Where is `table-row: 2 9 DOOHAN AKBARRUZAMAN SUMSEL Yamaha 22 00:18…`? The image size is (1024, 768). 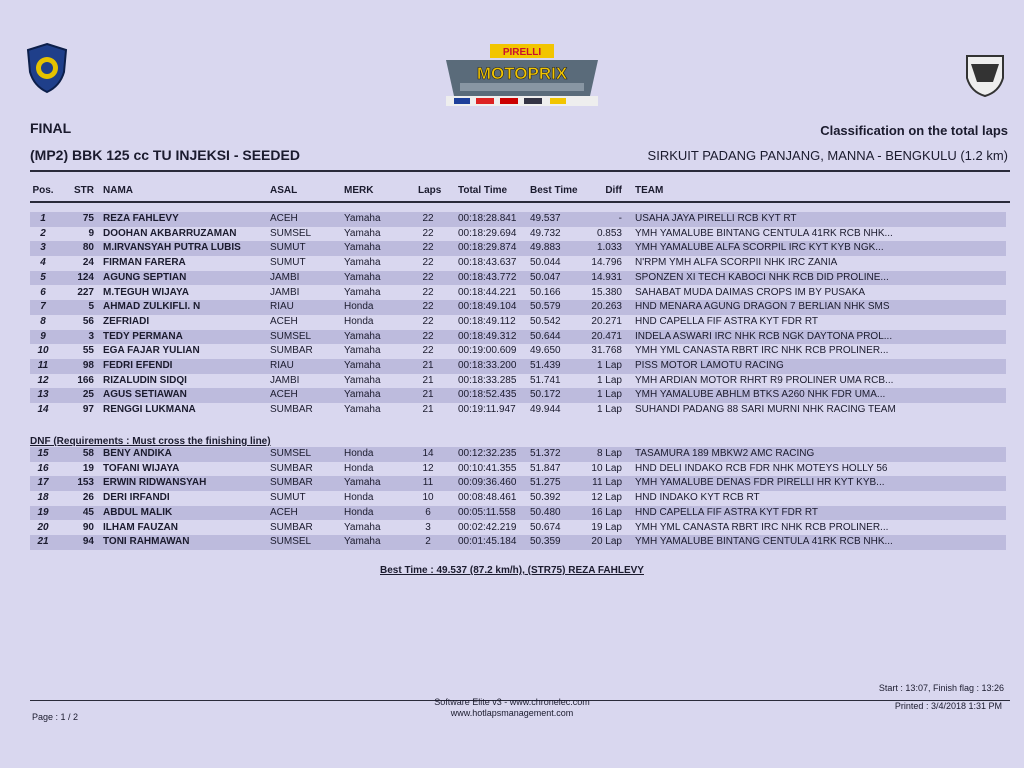
table-row: 2 9 DOOHAN AKBARRUZAMAN SUMSEL Yamaha 22 00:18… is located at coordinates (518, 234).